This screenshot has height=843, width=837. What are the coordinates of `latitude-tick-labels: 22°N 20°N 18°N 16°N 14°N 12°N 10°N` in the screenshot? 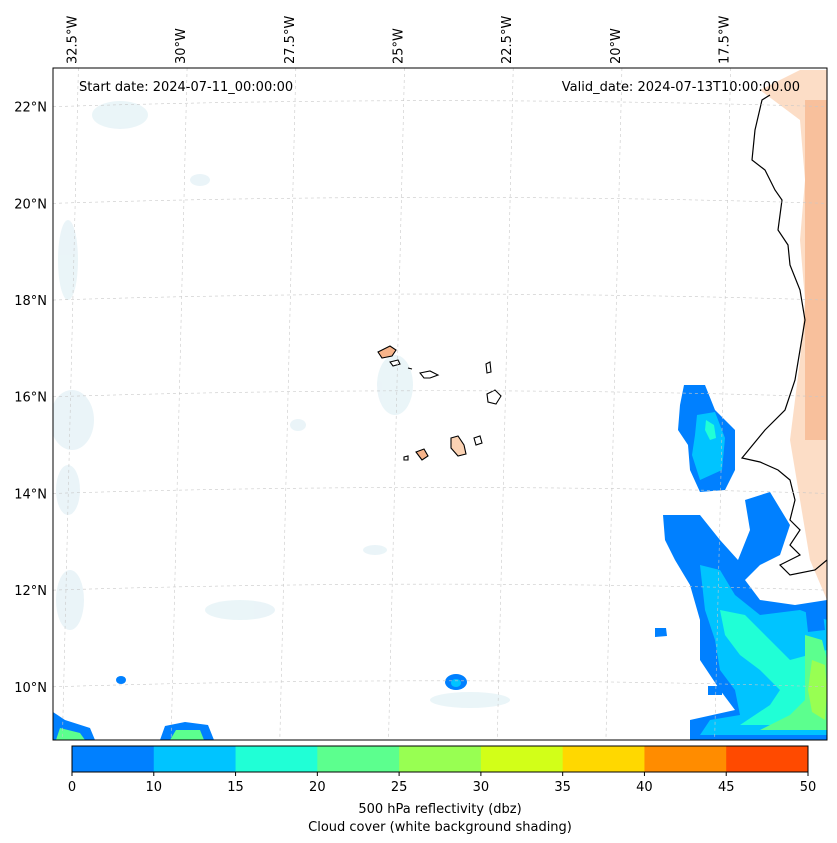 It's located at (30, 398).